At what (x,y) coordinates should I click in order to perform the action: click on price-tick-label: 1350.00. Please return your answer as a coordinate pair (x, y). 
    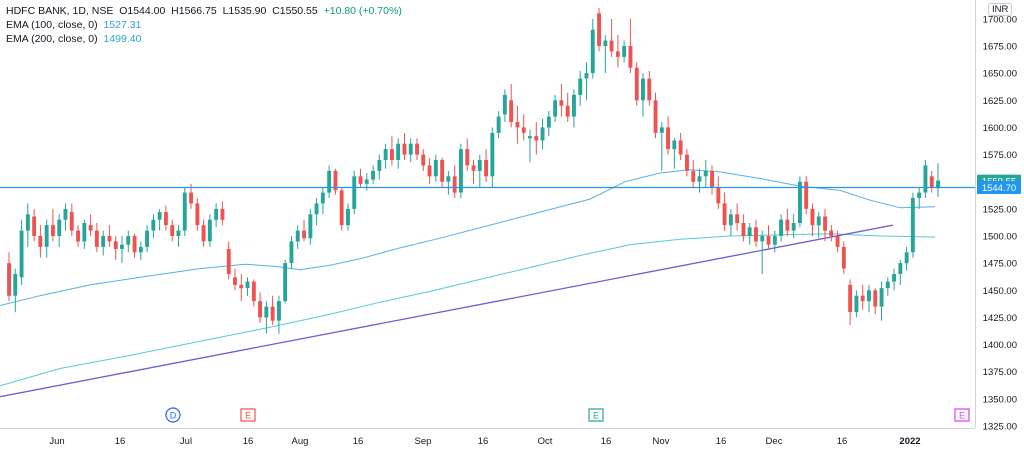
    Looking at the image, I should click on (1000, 399).